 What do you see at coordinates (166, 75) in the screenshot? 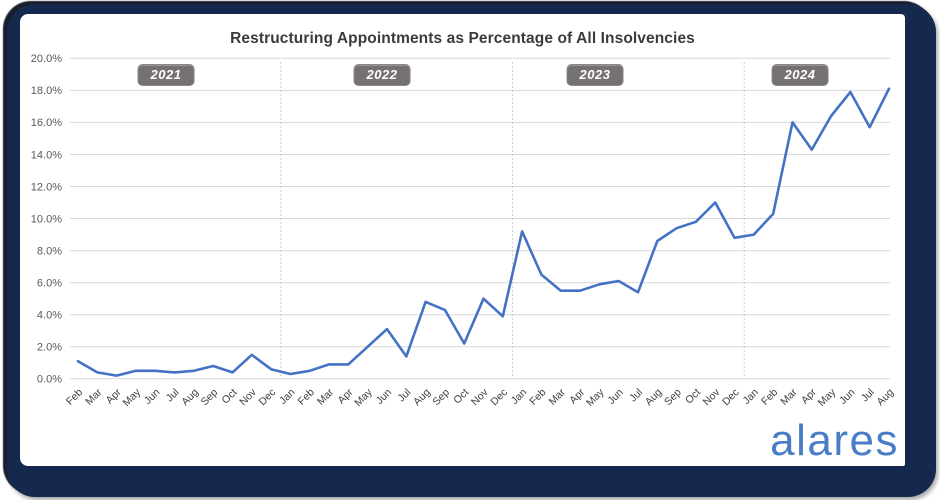
I see `year-badge-2021: 2021` at bounding box center [166, 75].